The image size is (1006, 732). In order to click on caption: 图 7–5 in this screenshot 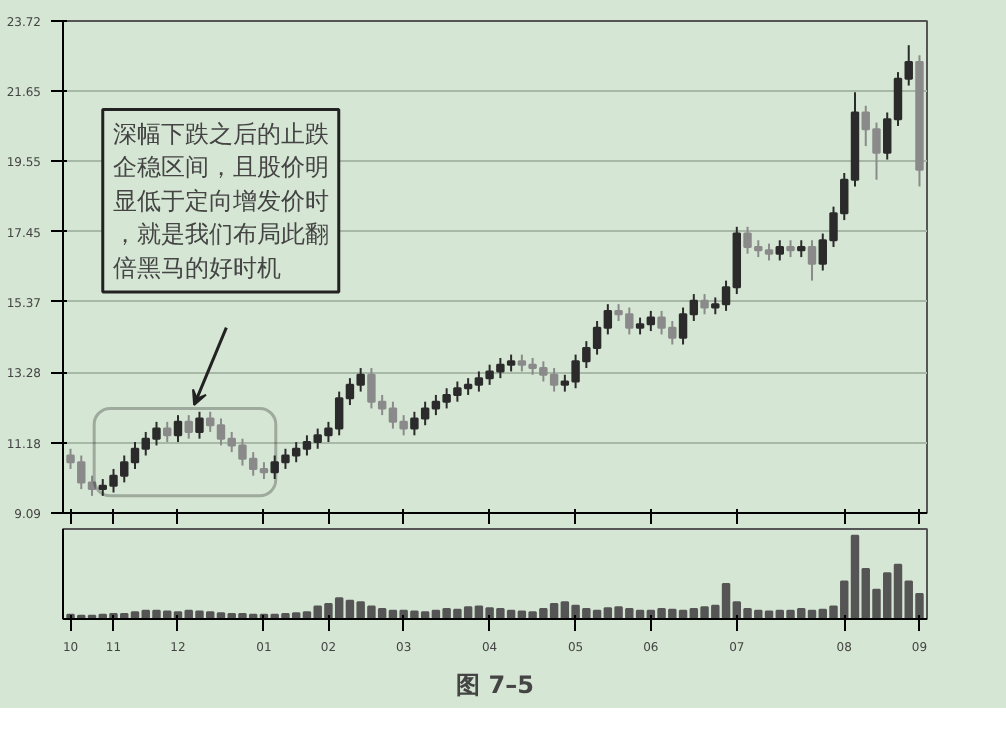, I will do `click(495, 685)`.